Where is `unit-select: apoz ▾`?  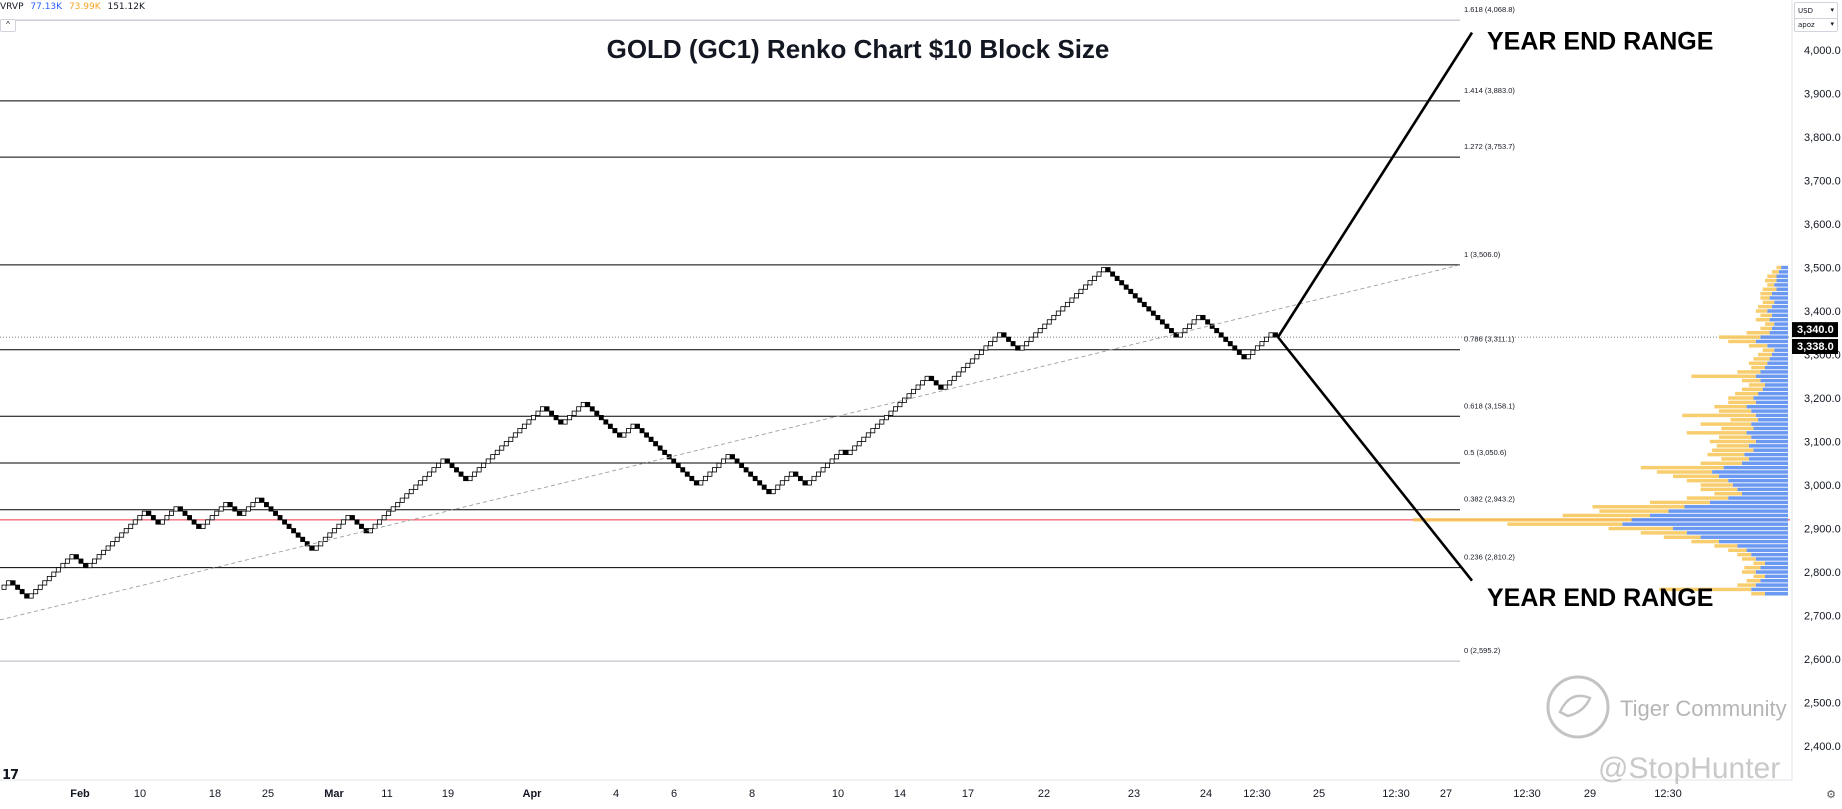 unit-select: apoz ▾ is located at coordinates (1816, 25).